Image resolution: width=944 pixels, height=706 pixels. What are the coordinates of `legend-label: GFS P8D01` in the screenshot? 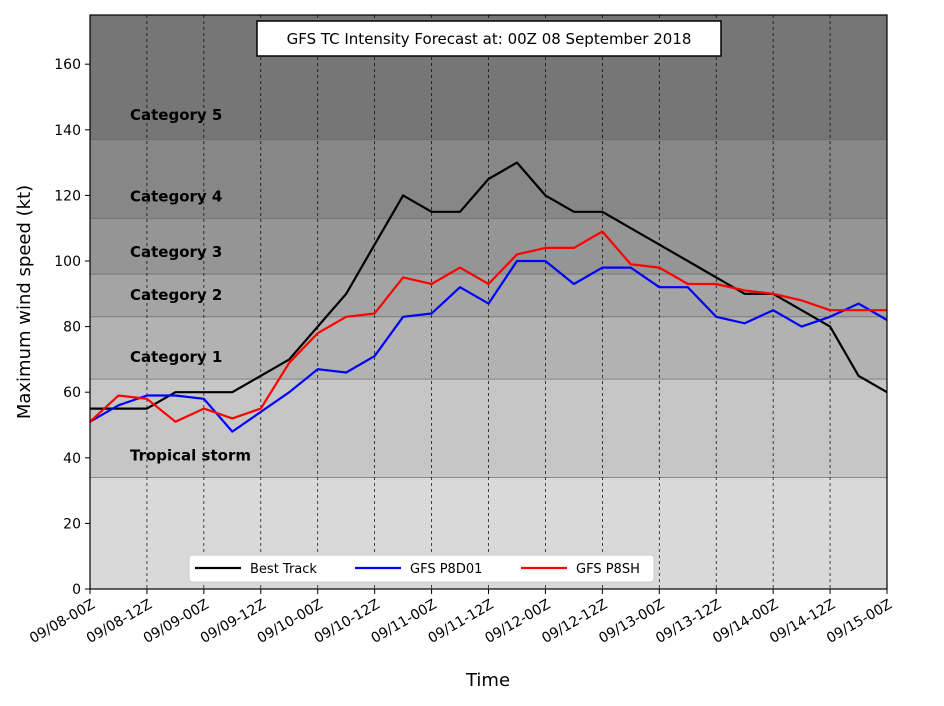 It's located at (446, 569).